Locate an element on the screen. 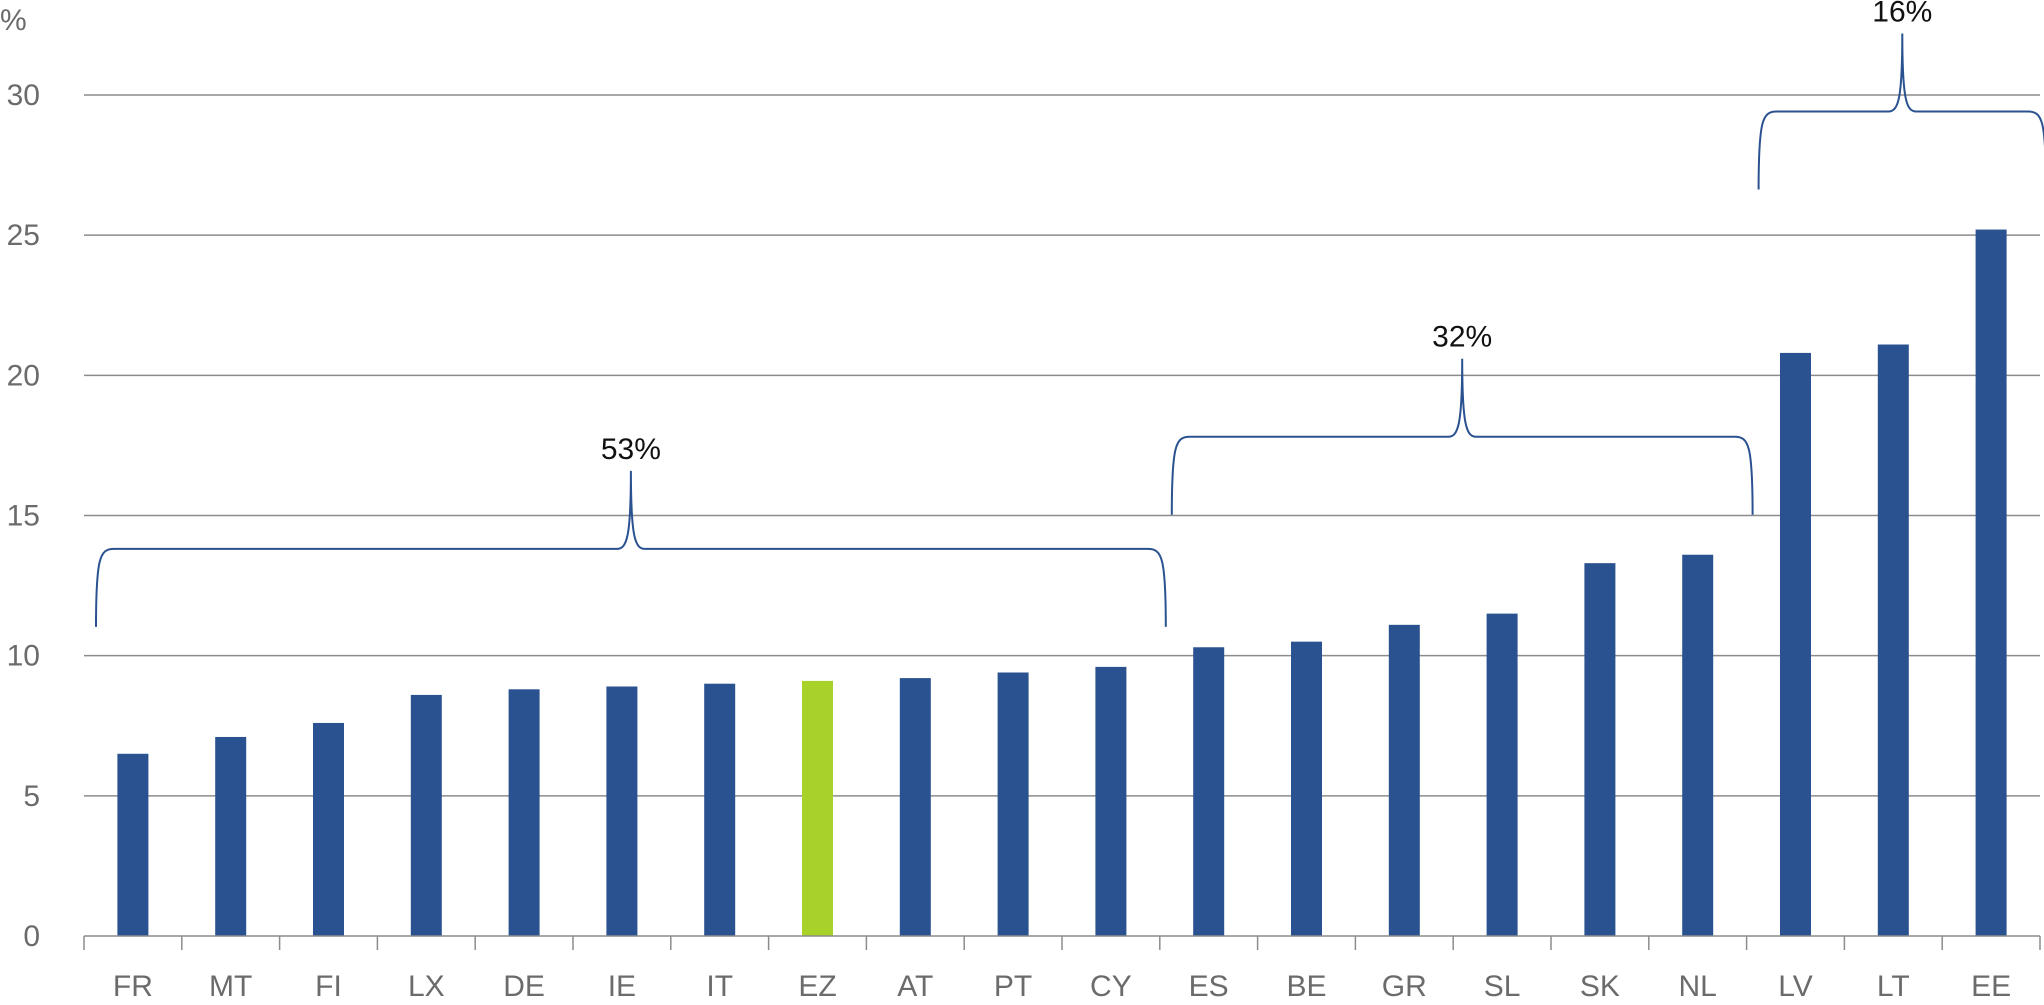 The image size is (2044, 1005). bar-ez is located at coordinates (817, 808).